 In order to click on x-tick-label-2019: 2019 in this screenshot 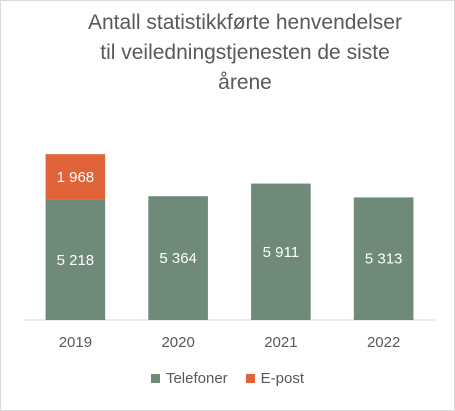, I will do `click(75, 342)`.